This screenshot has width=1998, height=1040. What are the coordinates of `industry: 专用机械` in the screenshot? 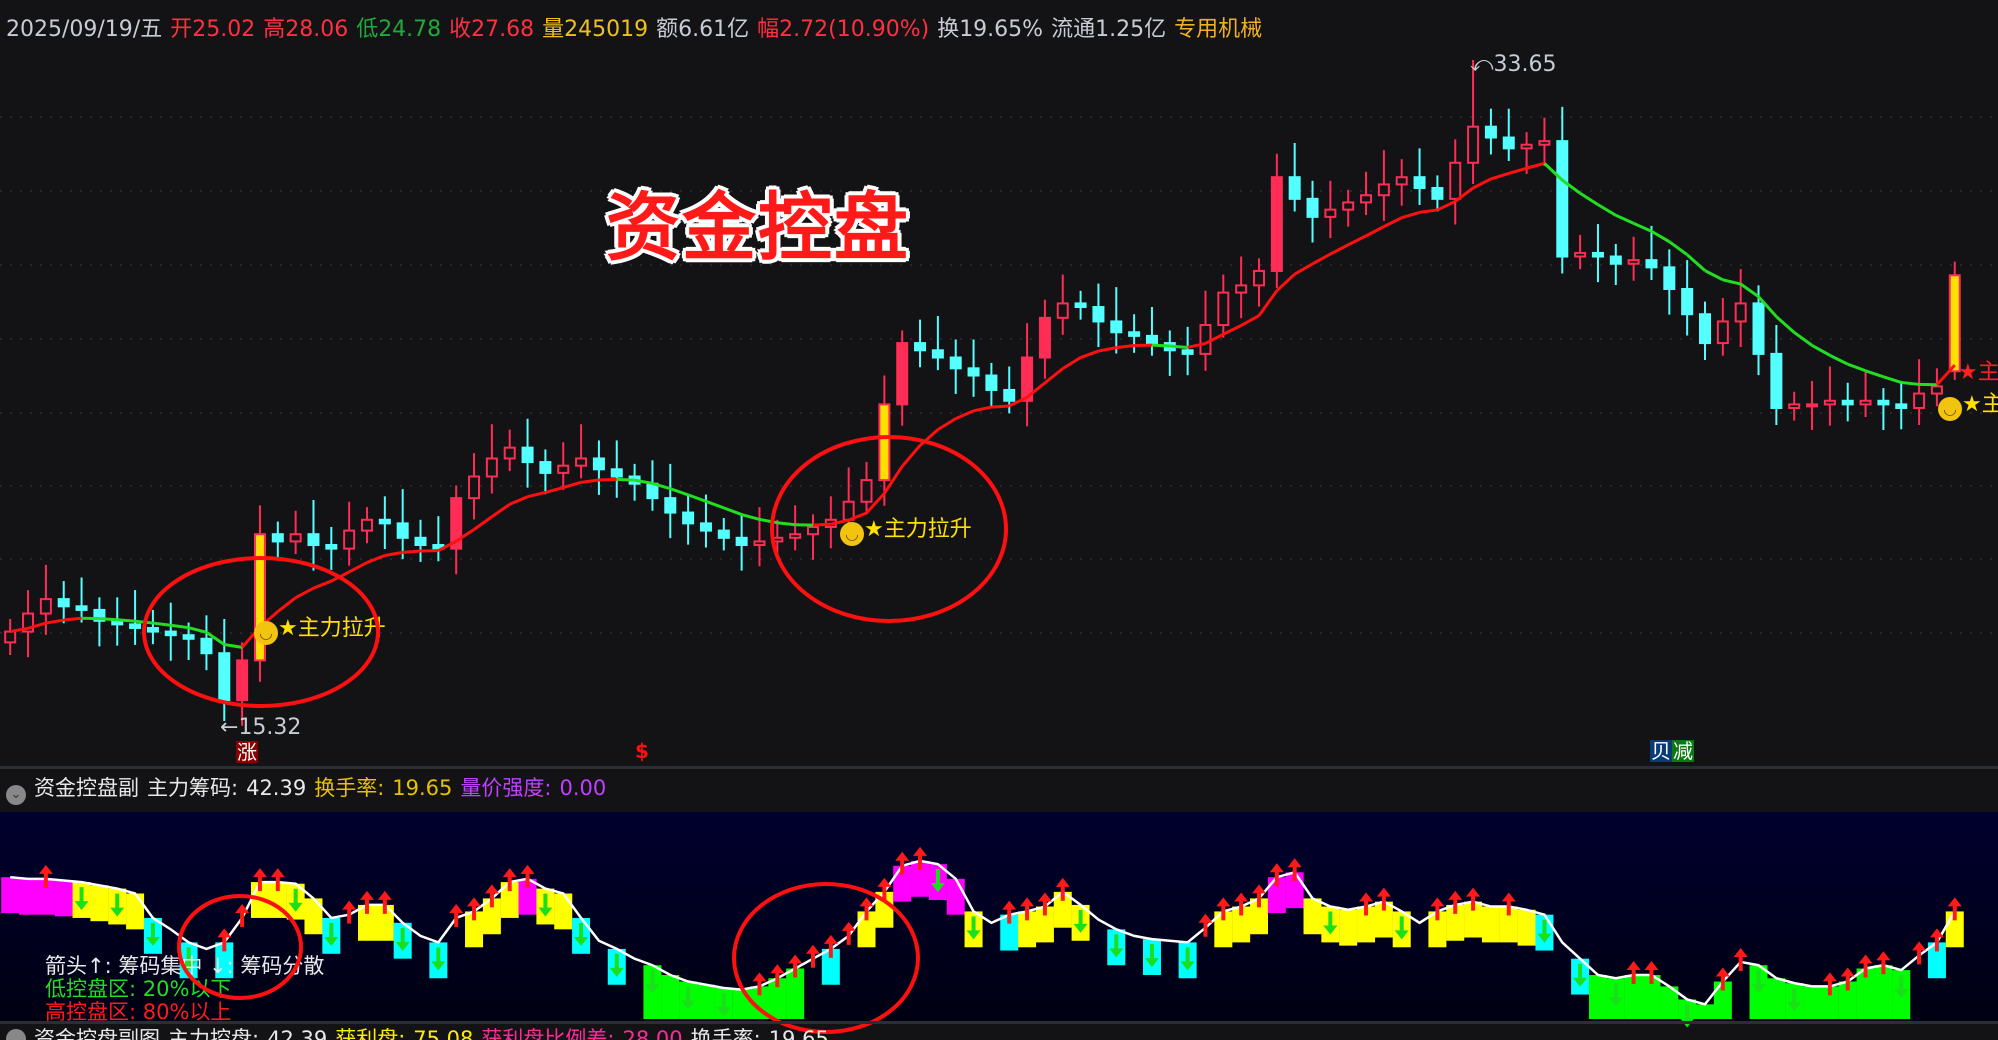 It's located at (1218, 29).